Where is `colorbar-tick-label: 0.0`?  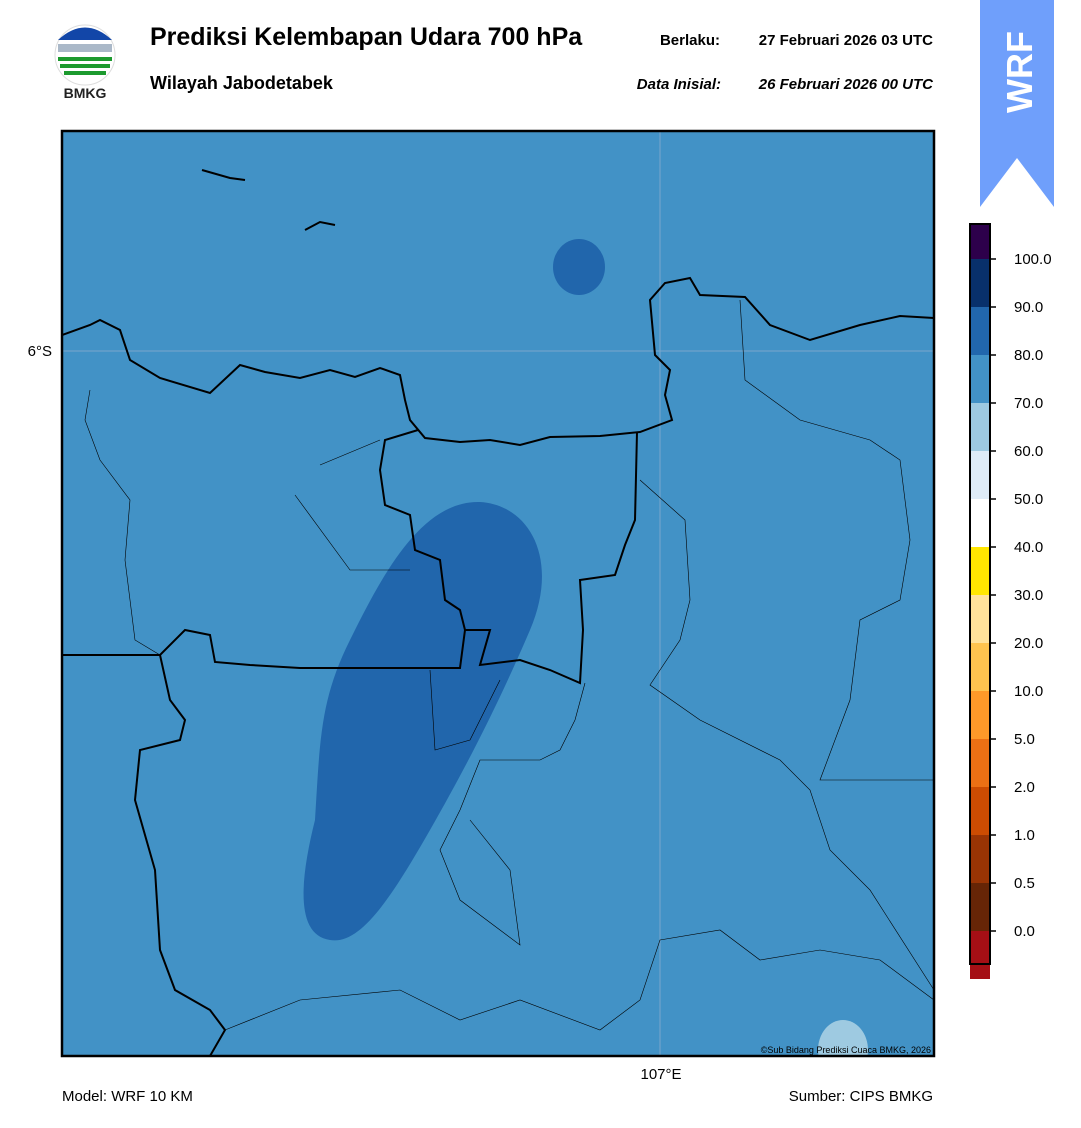
colorbar-tick-label: 0.0 is located at coordinates (1024, 931).